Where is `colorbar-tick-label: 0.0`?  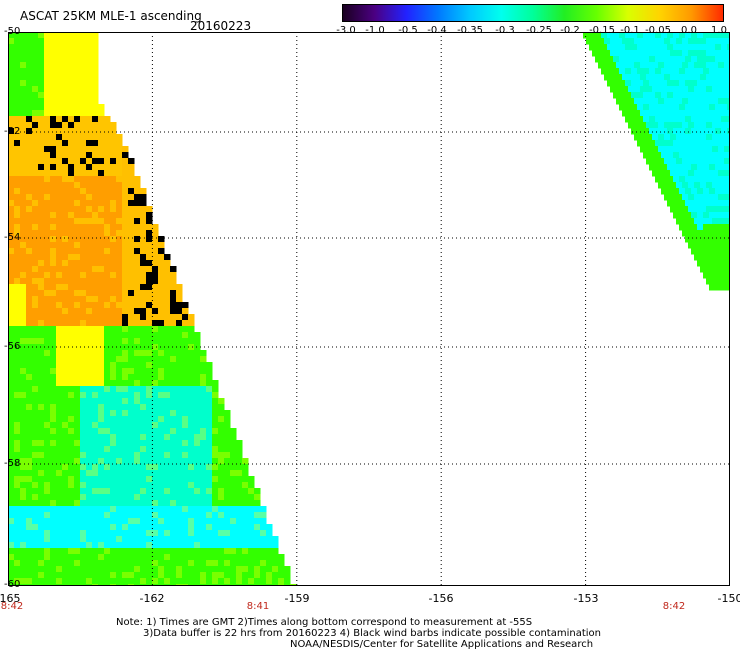 colorbar-tick-label: 0.0 is located at coordinates (689, 30).